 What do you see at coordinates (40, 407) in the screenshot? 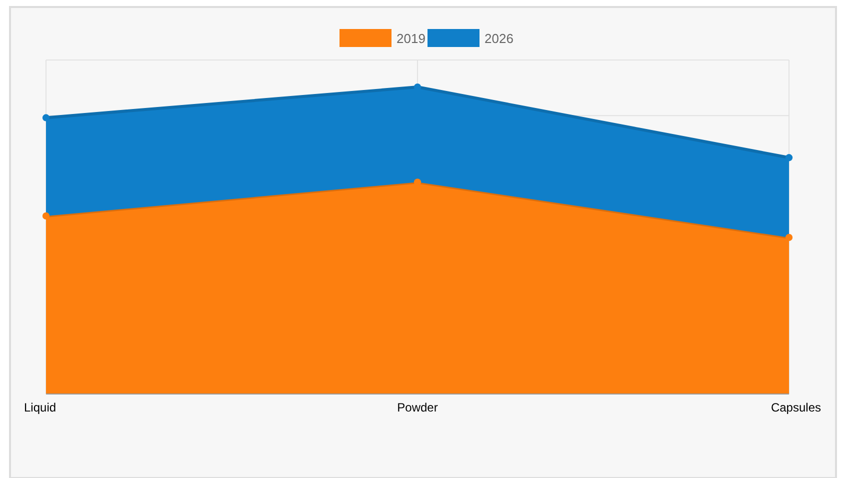
I see `x-tick-label: Liquid` at bounding box center [40, 407].